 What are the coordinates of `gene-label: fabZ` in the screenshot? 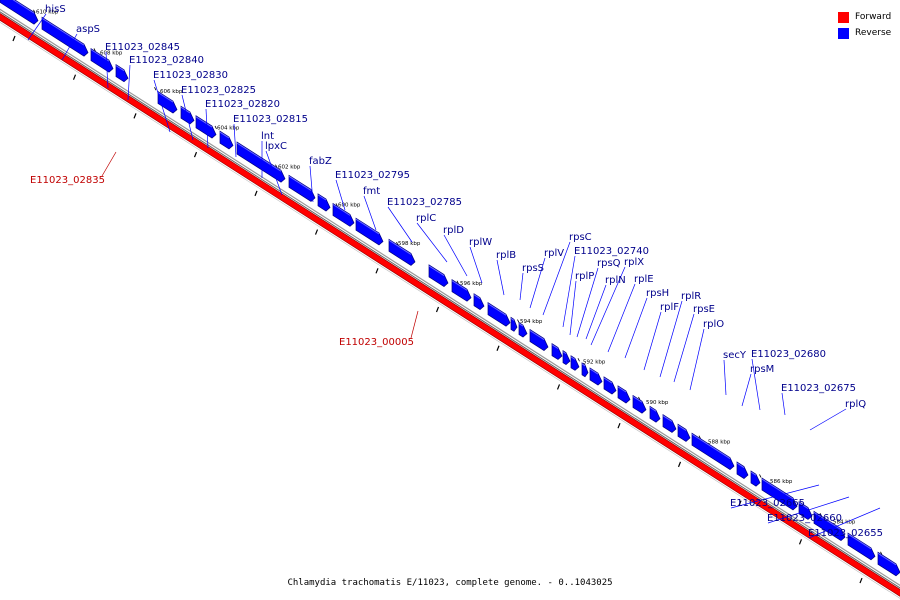 It's located at (320, 161).